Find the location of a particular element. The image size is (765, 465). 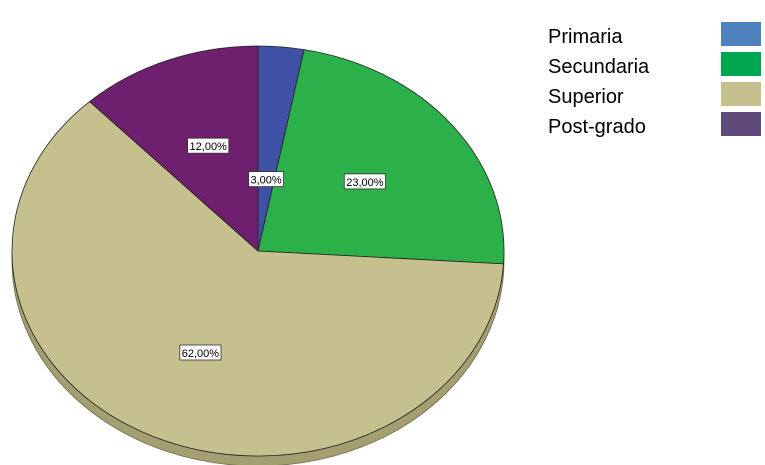

pie-data-labels: 3,00% 23,00% 62,00% 12,00% is located at coordinates (282, 249).